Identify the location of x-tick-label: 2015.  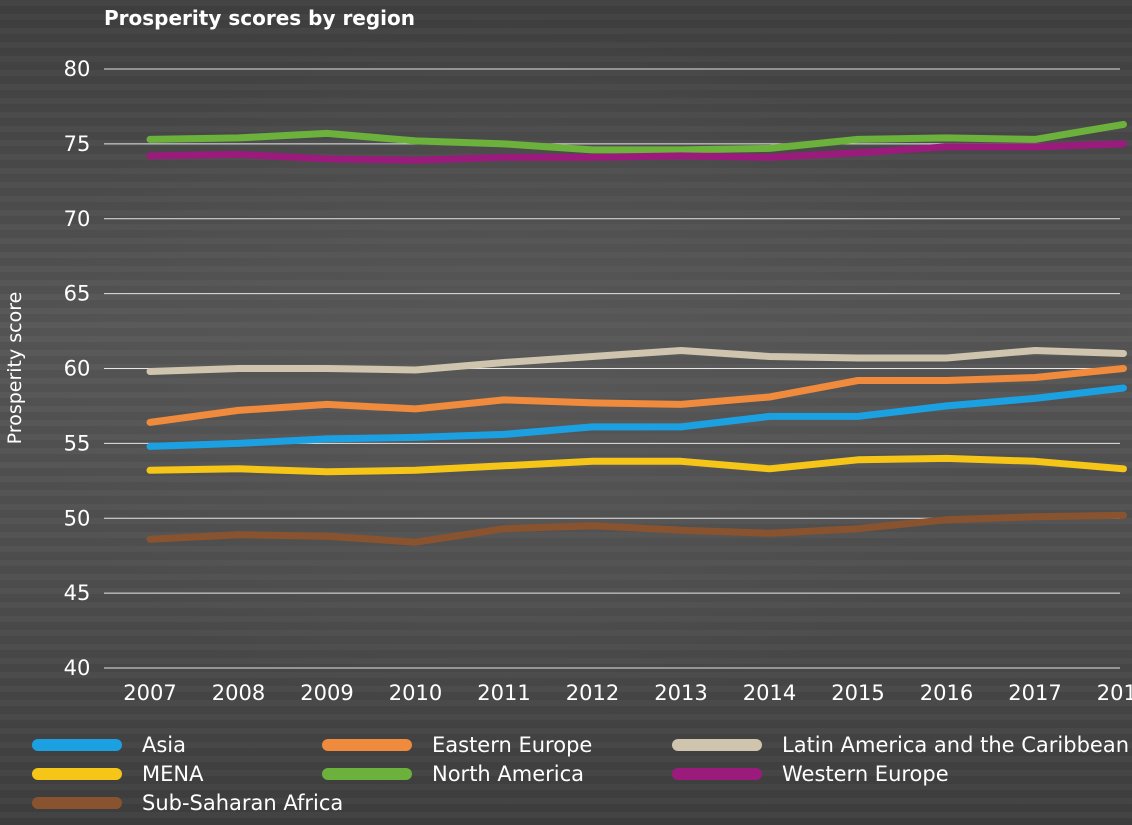
(857, 693).